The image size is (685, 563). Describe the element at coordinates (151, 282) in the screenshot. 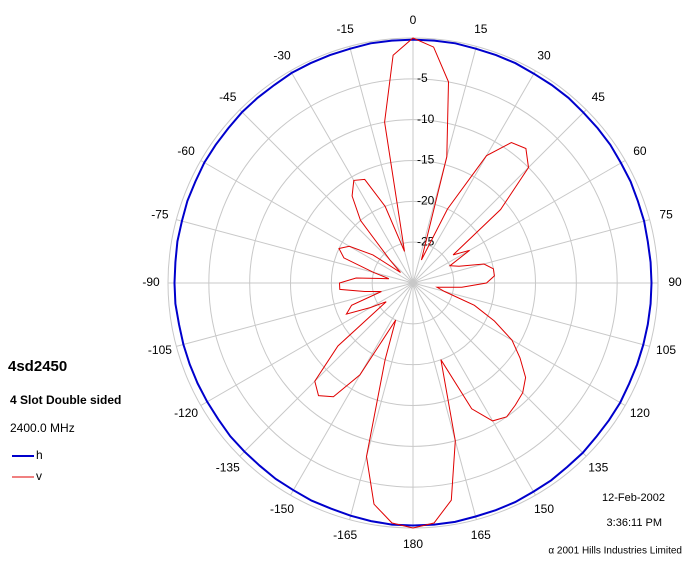

I see `angle-tick-label: -90` at that location.